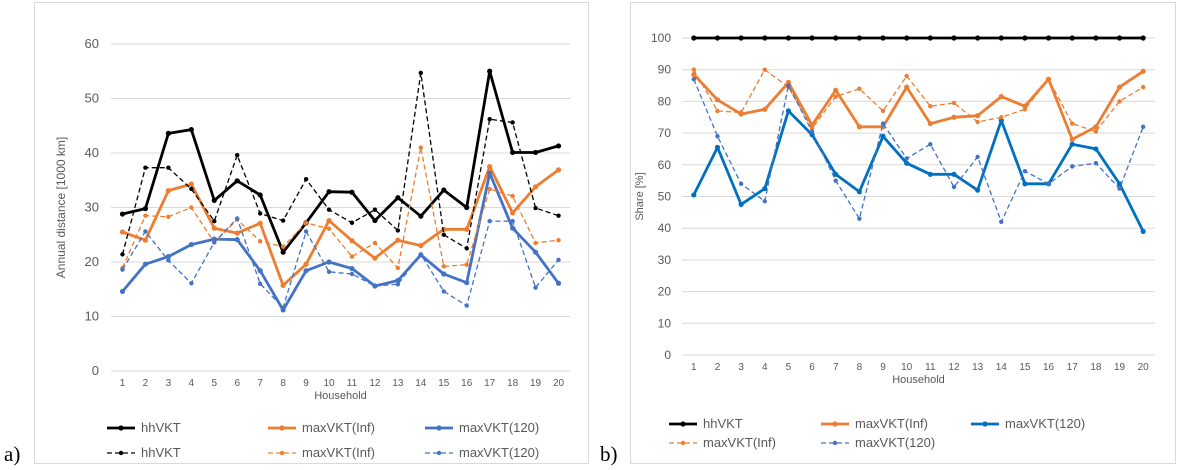  I want to click on chart-a-x-tick-label-8: 9, so click(306, 383).